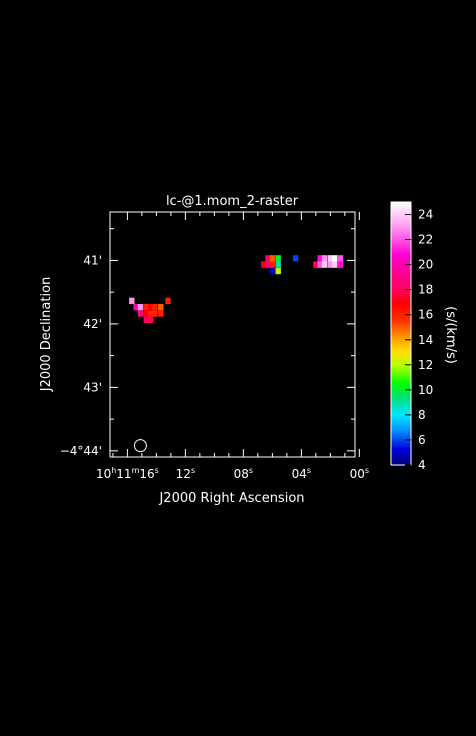 This screenshot has width=476, height=736. Describe the element at coordinates (92, 324) in the screenshot. I see `y-tick-label: 42'` at that location.